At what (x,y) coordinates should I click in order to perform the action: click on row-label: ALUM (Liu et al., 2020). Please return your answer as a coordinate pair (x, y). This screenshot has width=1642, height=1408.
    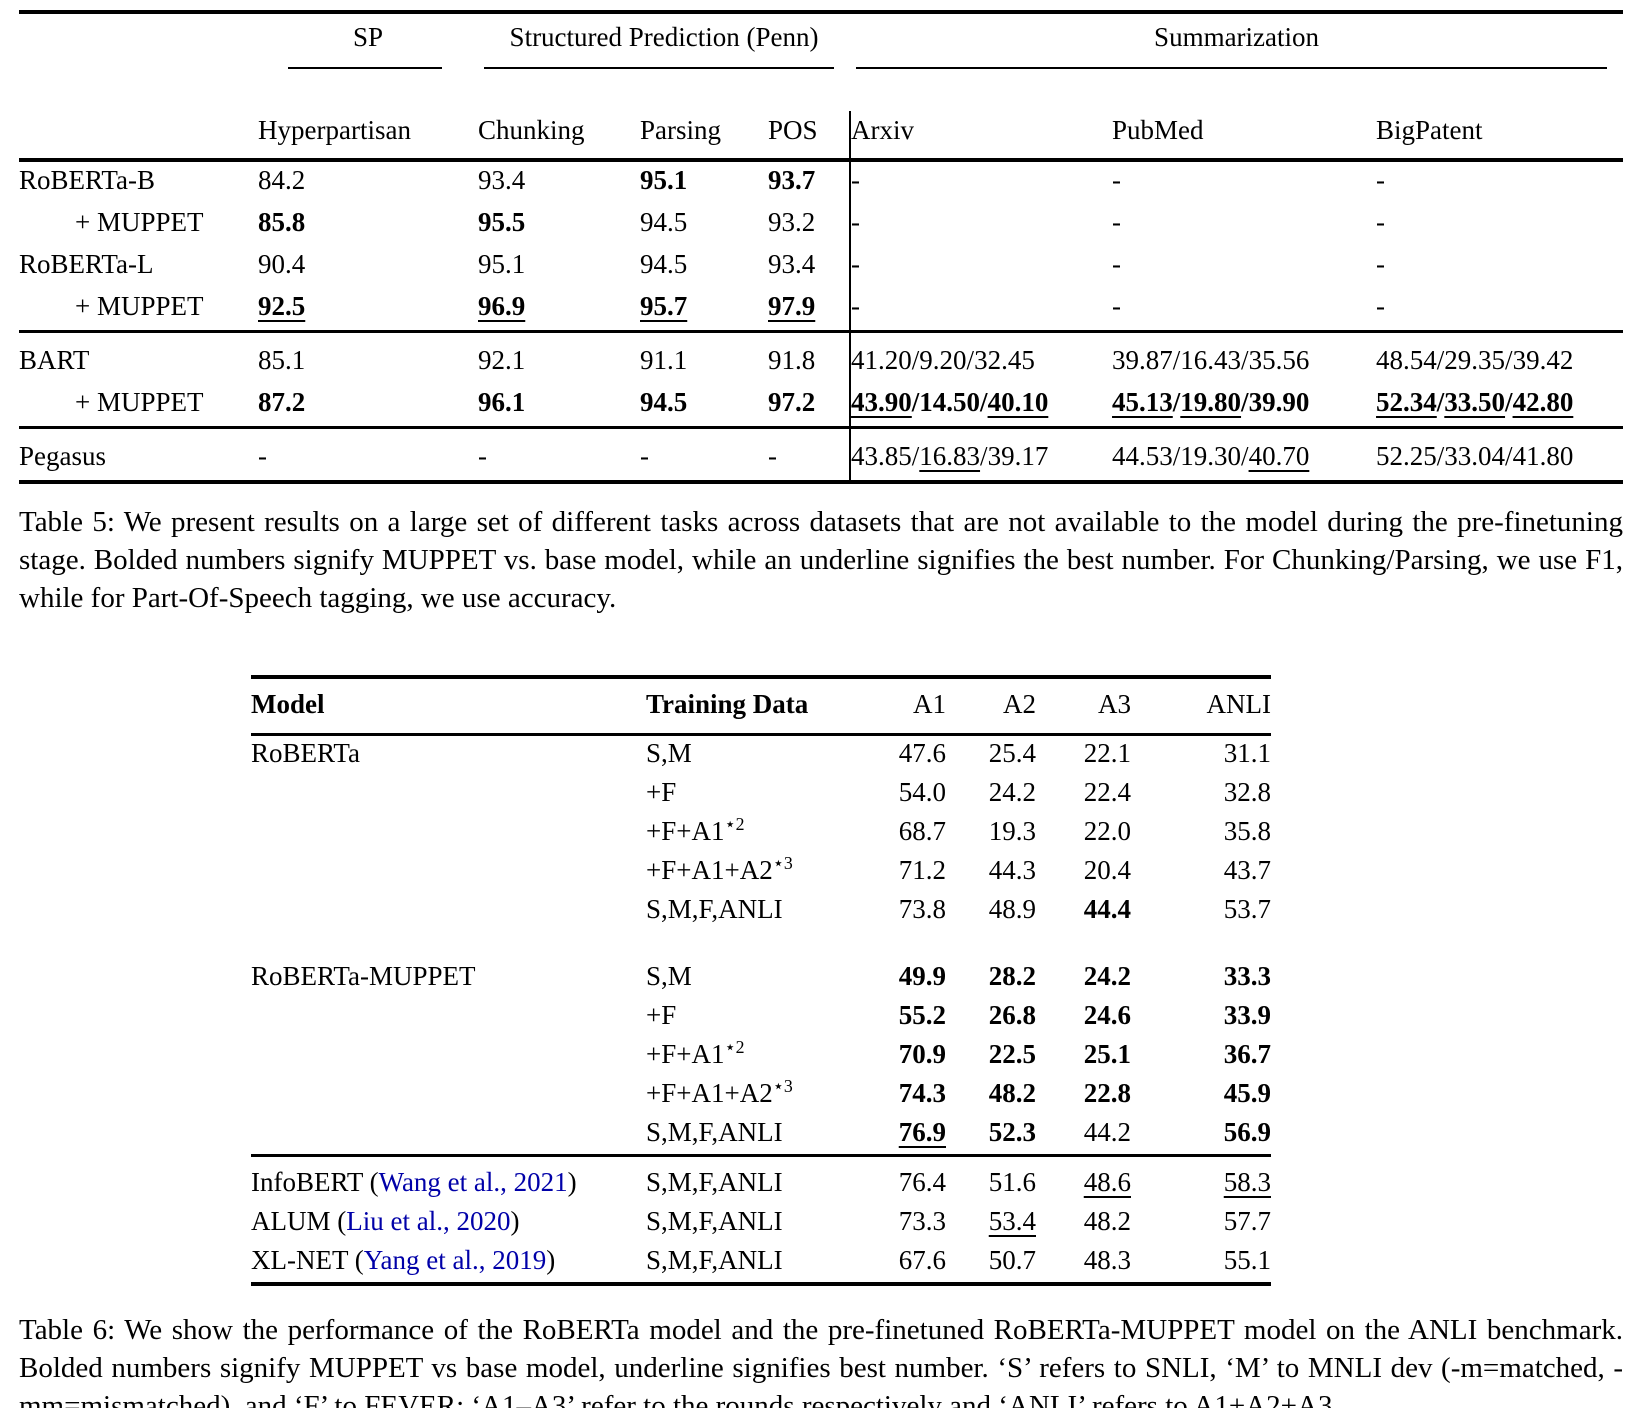
    Looking at the image, I should click on (448, 1223).